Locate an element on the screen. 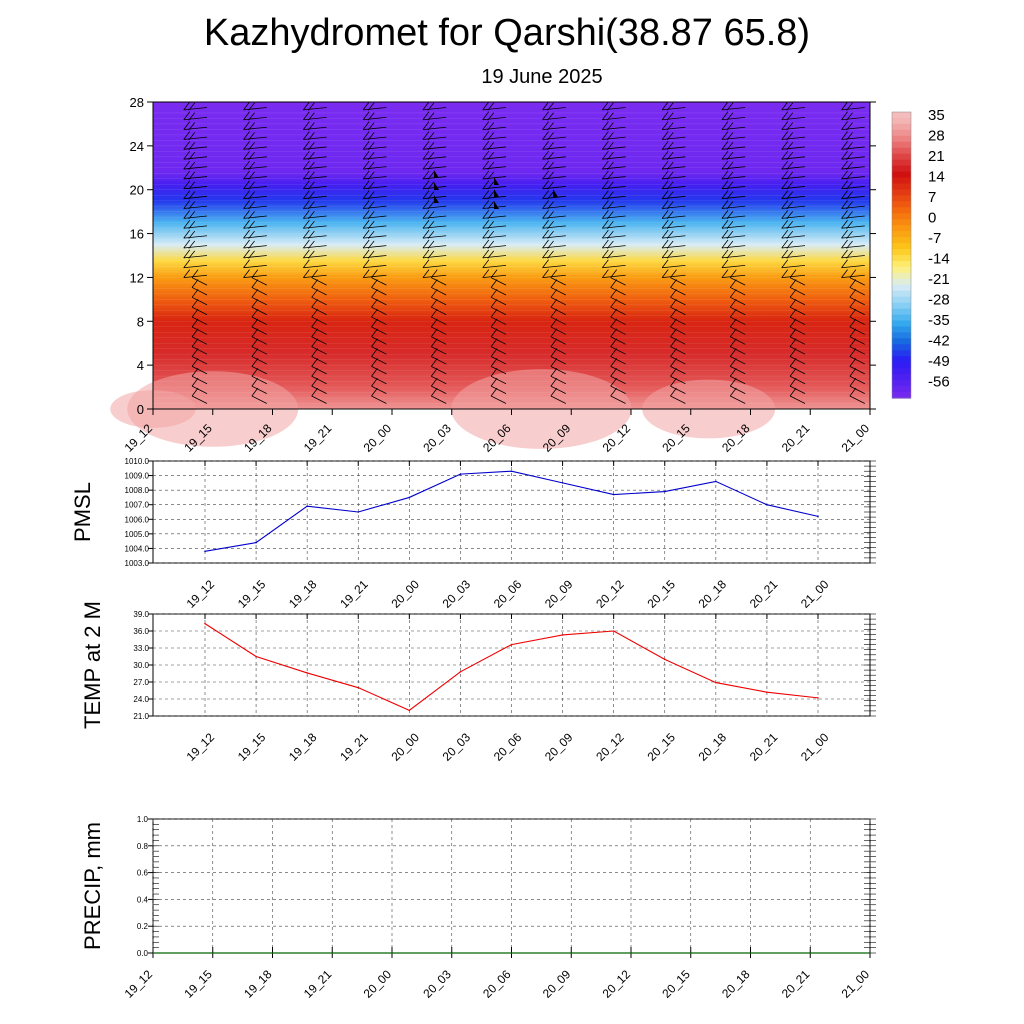  y-axis-label: TEMP at 2 M is located at coordinates (92, 665).